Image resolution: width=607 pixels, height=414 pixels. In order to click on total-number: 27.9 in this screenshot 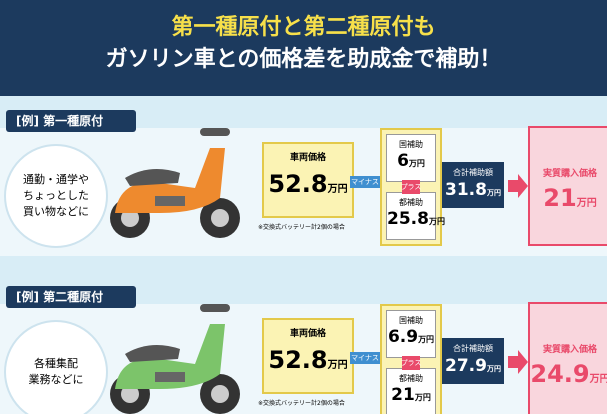, I will do `click(466, 366)`.